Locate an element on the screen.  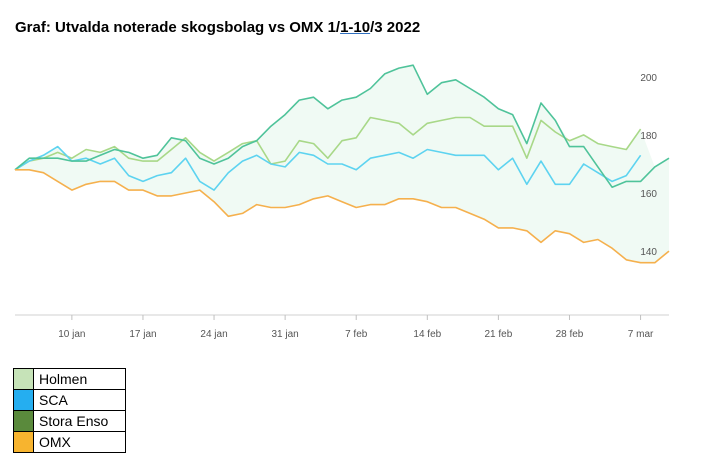
y-tick-label: 200 is located at coordinates (648, 78).